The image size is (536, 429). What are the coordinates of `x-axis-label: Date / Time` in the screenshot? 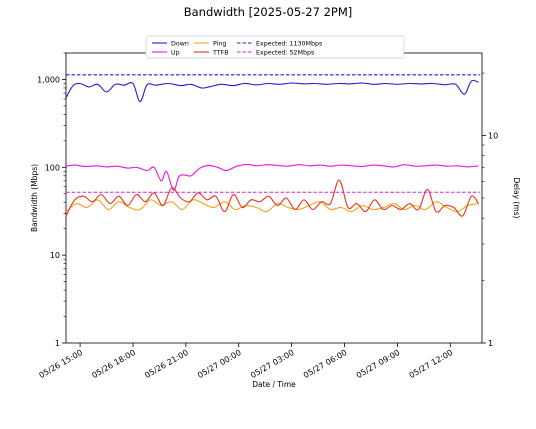 It's located at (274, 384).